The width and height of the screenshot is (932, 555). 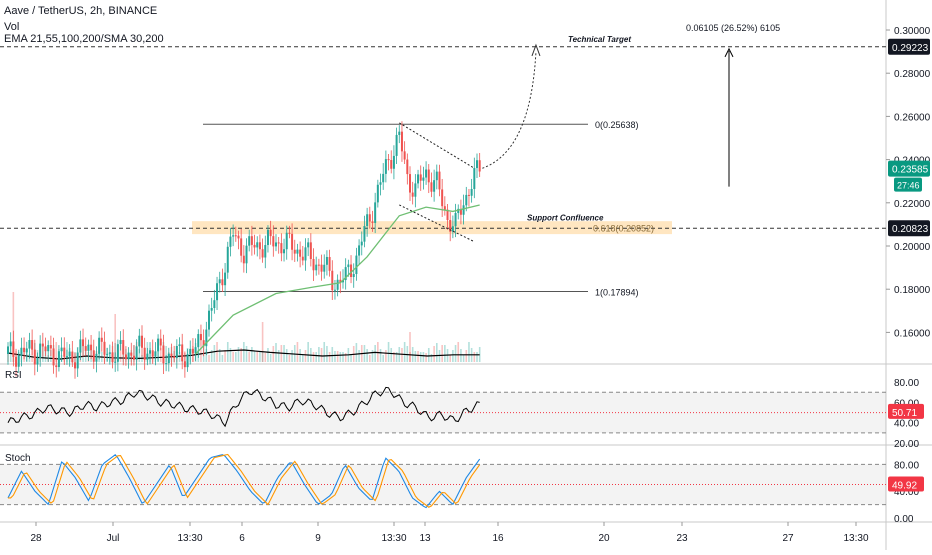 What do you see at coordinates (437, 145) in the screenshot?
I see `channel-upper-line` at bounding box center [437, 145].